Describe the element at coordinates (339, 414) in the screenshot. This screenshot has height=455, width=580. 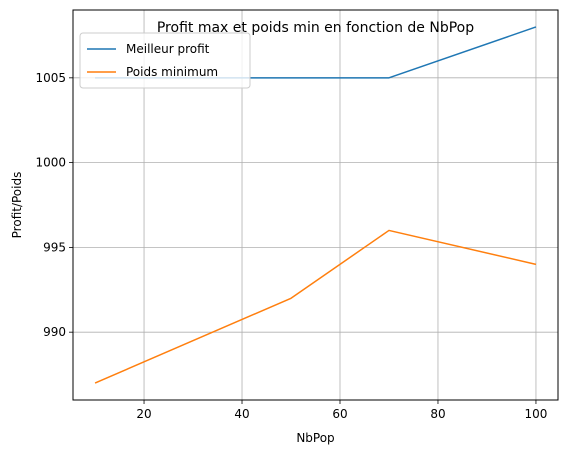
I see `x-tick-label: 60` at that location.